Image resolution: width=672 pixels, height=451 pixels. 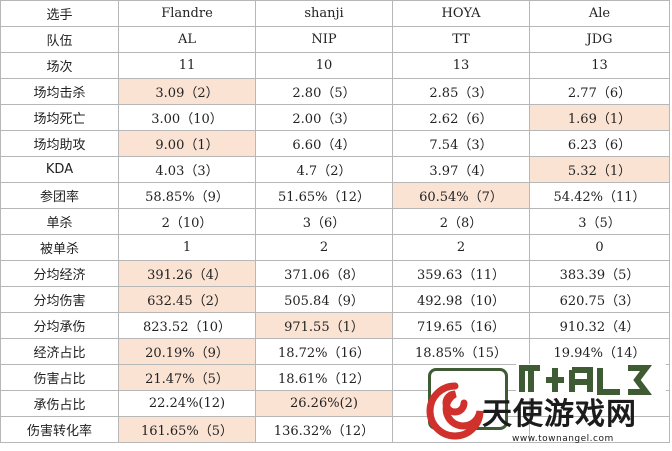 What do you see at coordinates (59, 351) in the screenshot?
I see `row-label: 经济占比` at bounding box center [59, 351].